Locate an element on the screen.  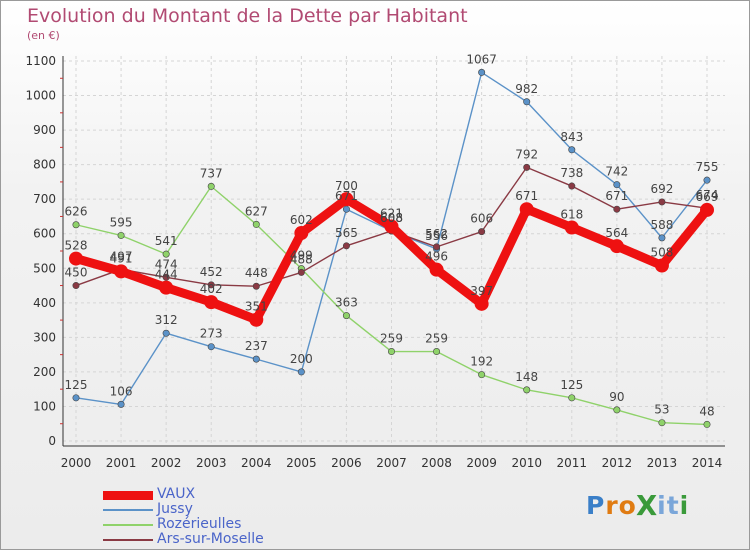
x-tick-label: 2000 is located at coordinates (76, 463).